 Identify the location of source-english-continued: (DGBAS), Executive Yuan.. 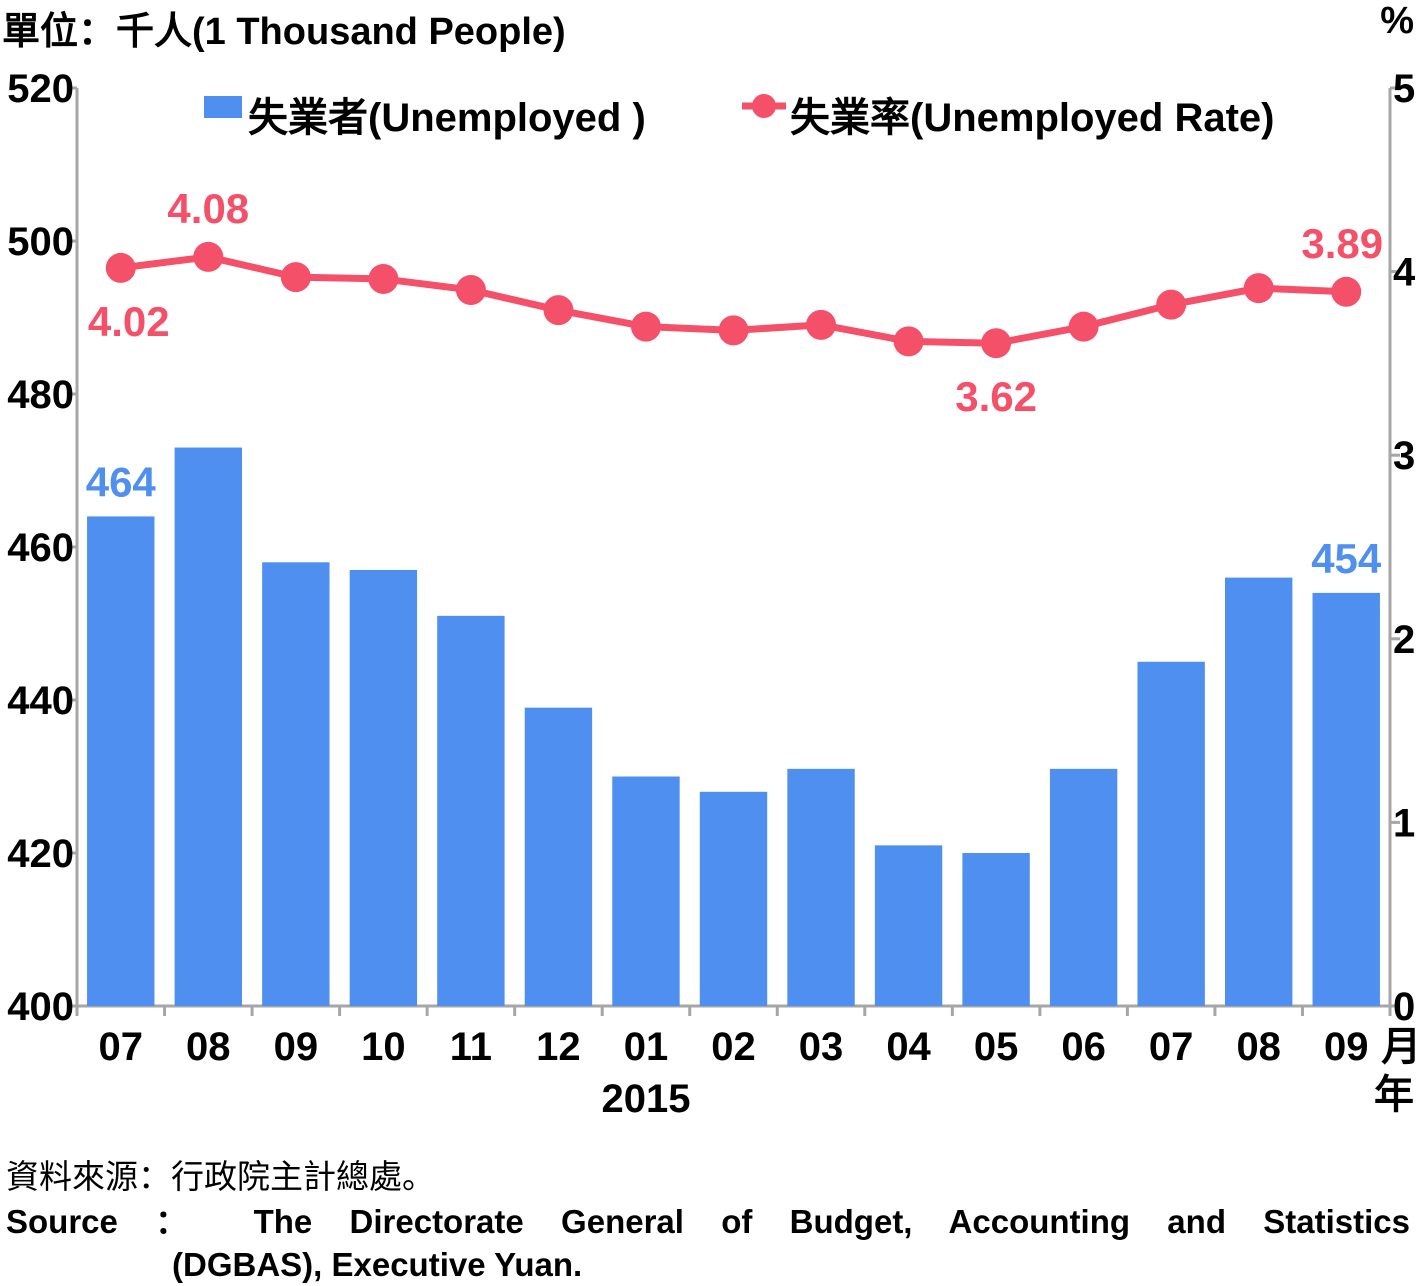
(377, 1264).